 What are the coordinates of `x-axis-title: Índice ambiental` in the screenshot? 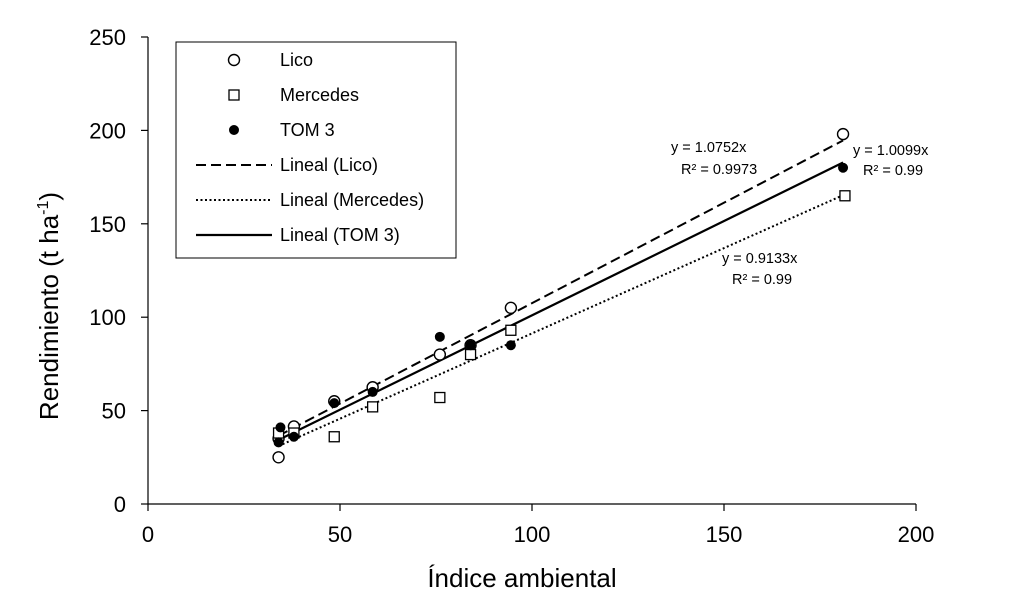 It's located at (521, 578).